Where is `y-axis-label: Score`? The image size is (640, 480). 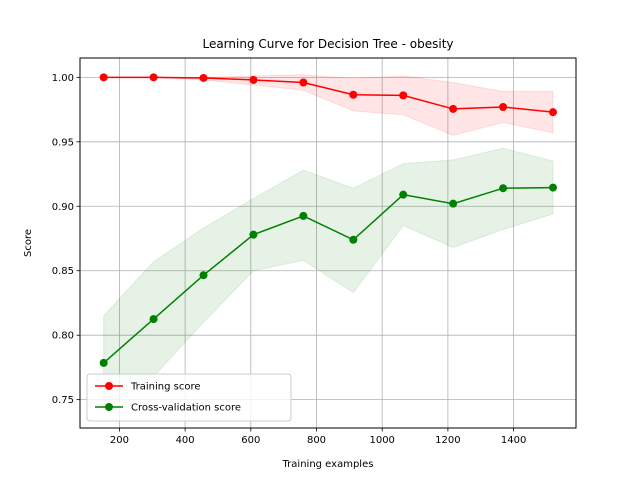 y-axis-label: Score is located at coordinates (28, 243).